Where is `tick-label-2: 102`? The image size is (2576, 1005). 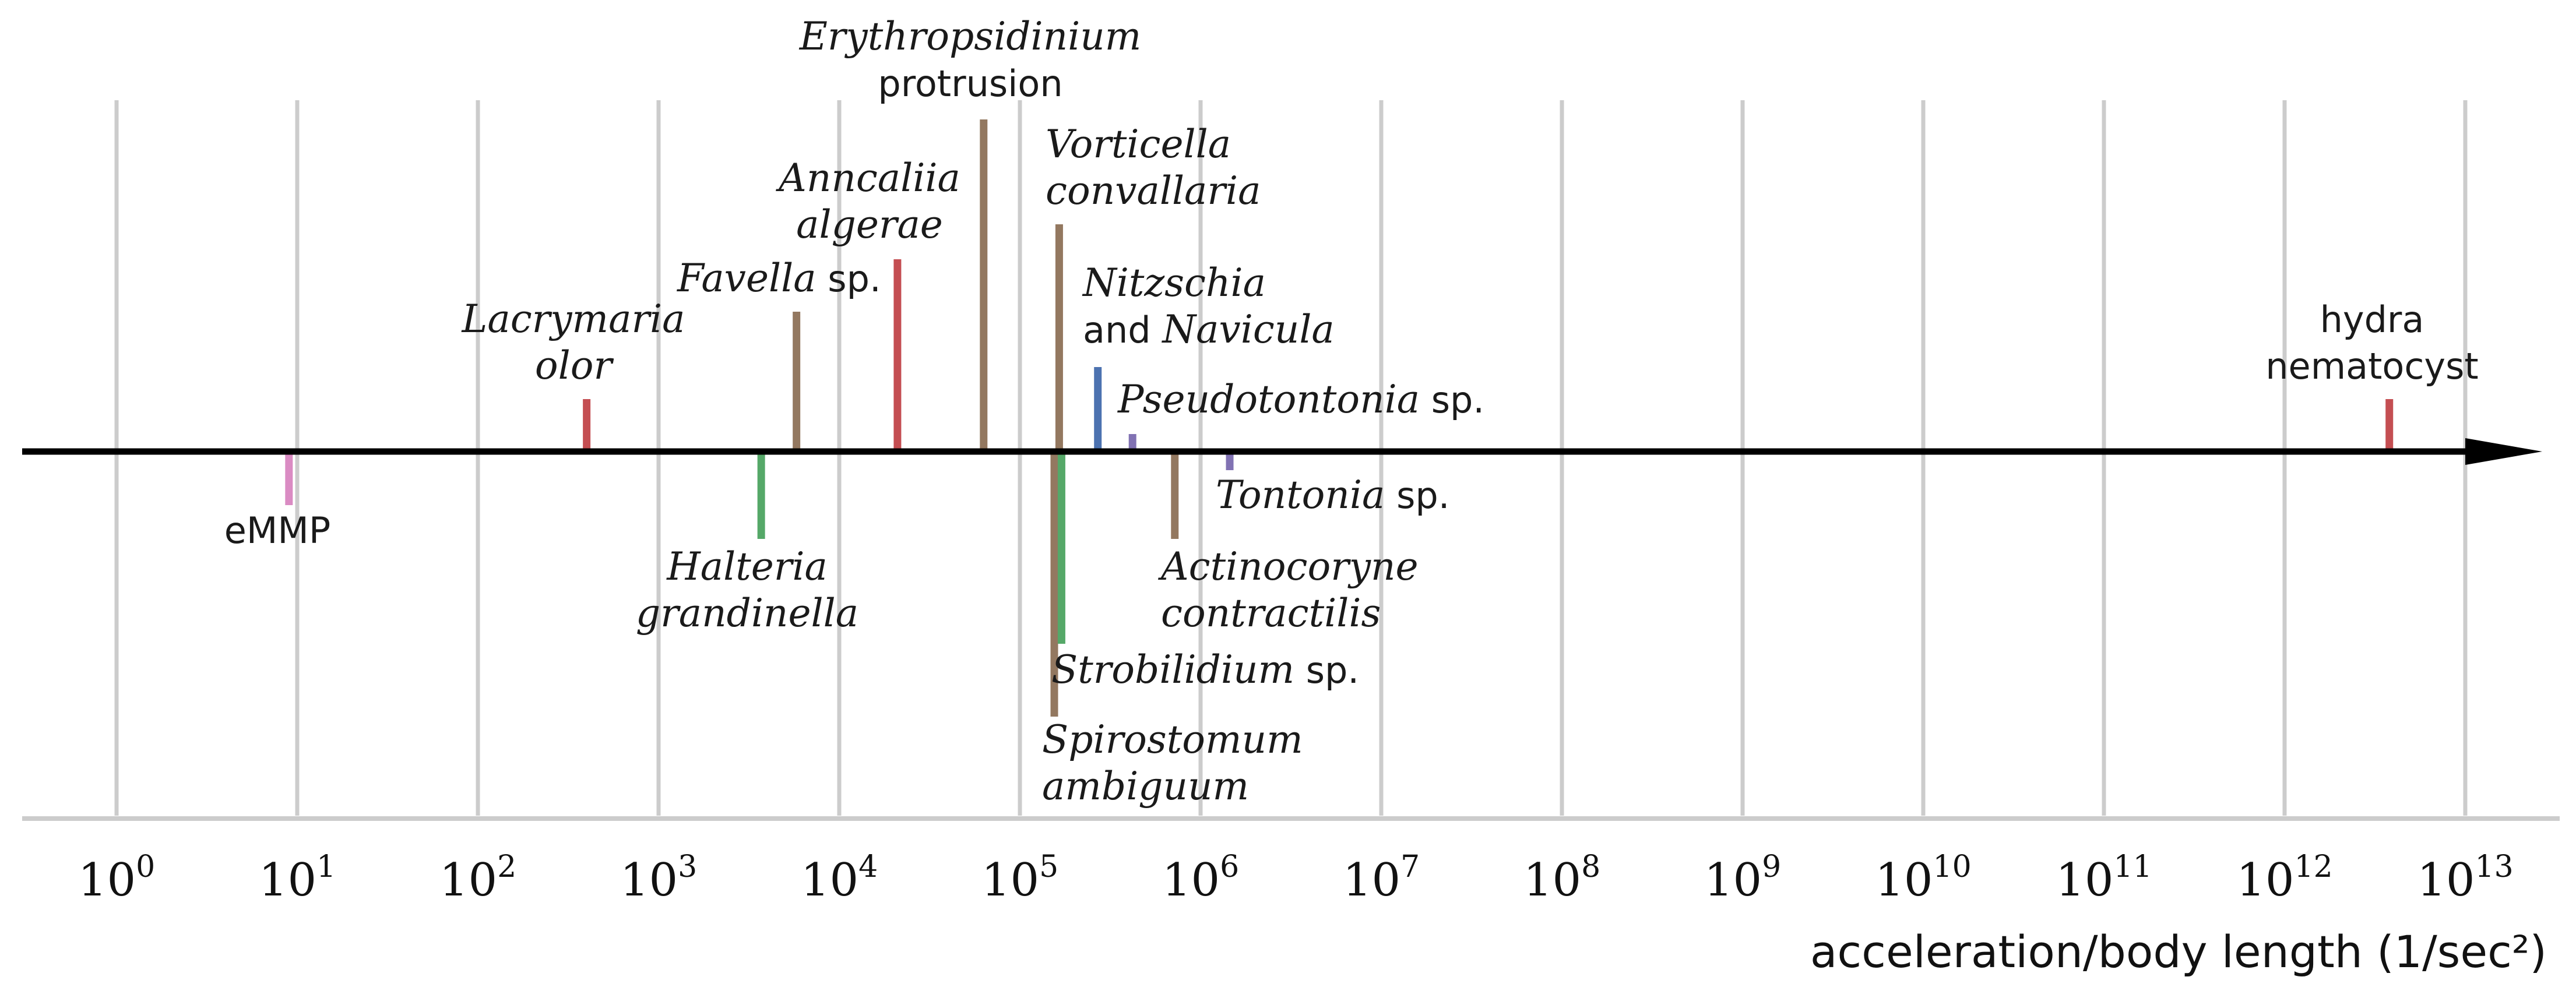
tick-label-2: 102 is located at coordinates (478, 878).